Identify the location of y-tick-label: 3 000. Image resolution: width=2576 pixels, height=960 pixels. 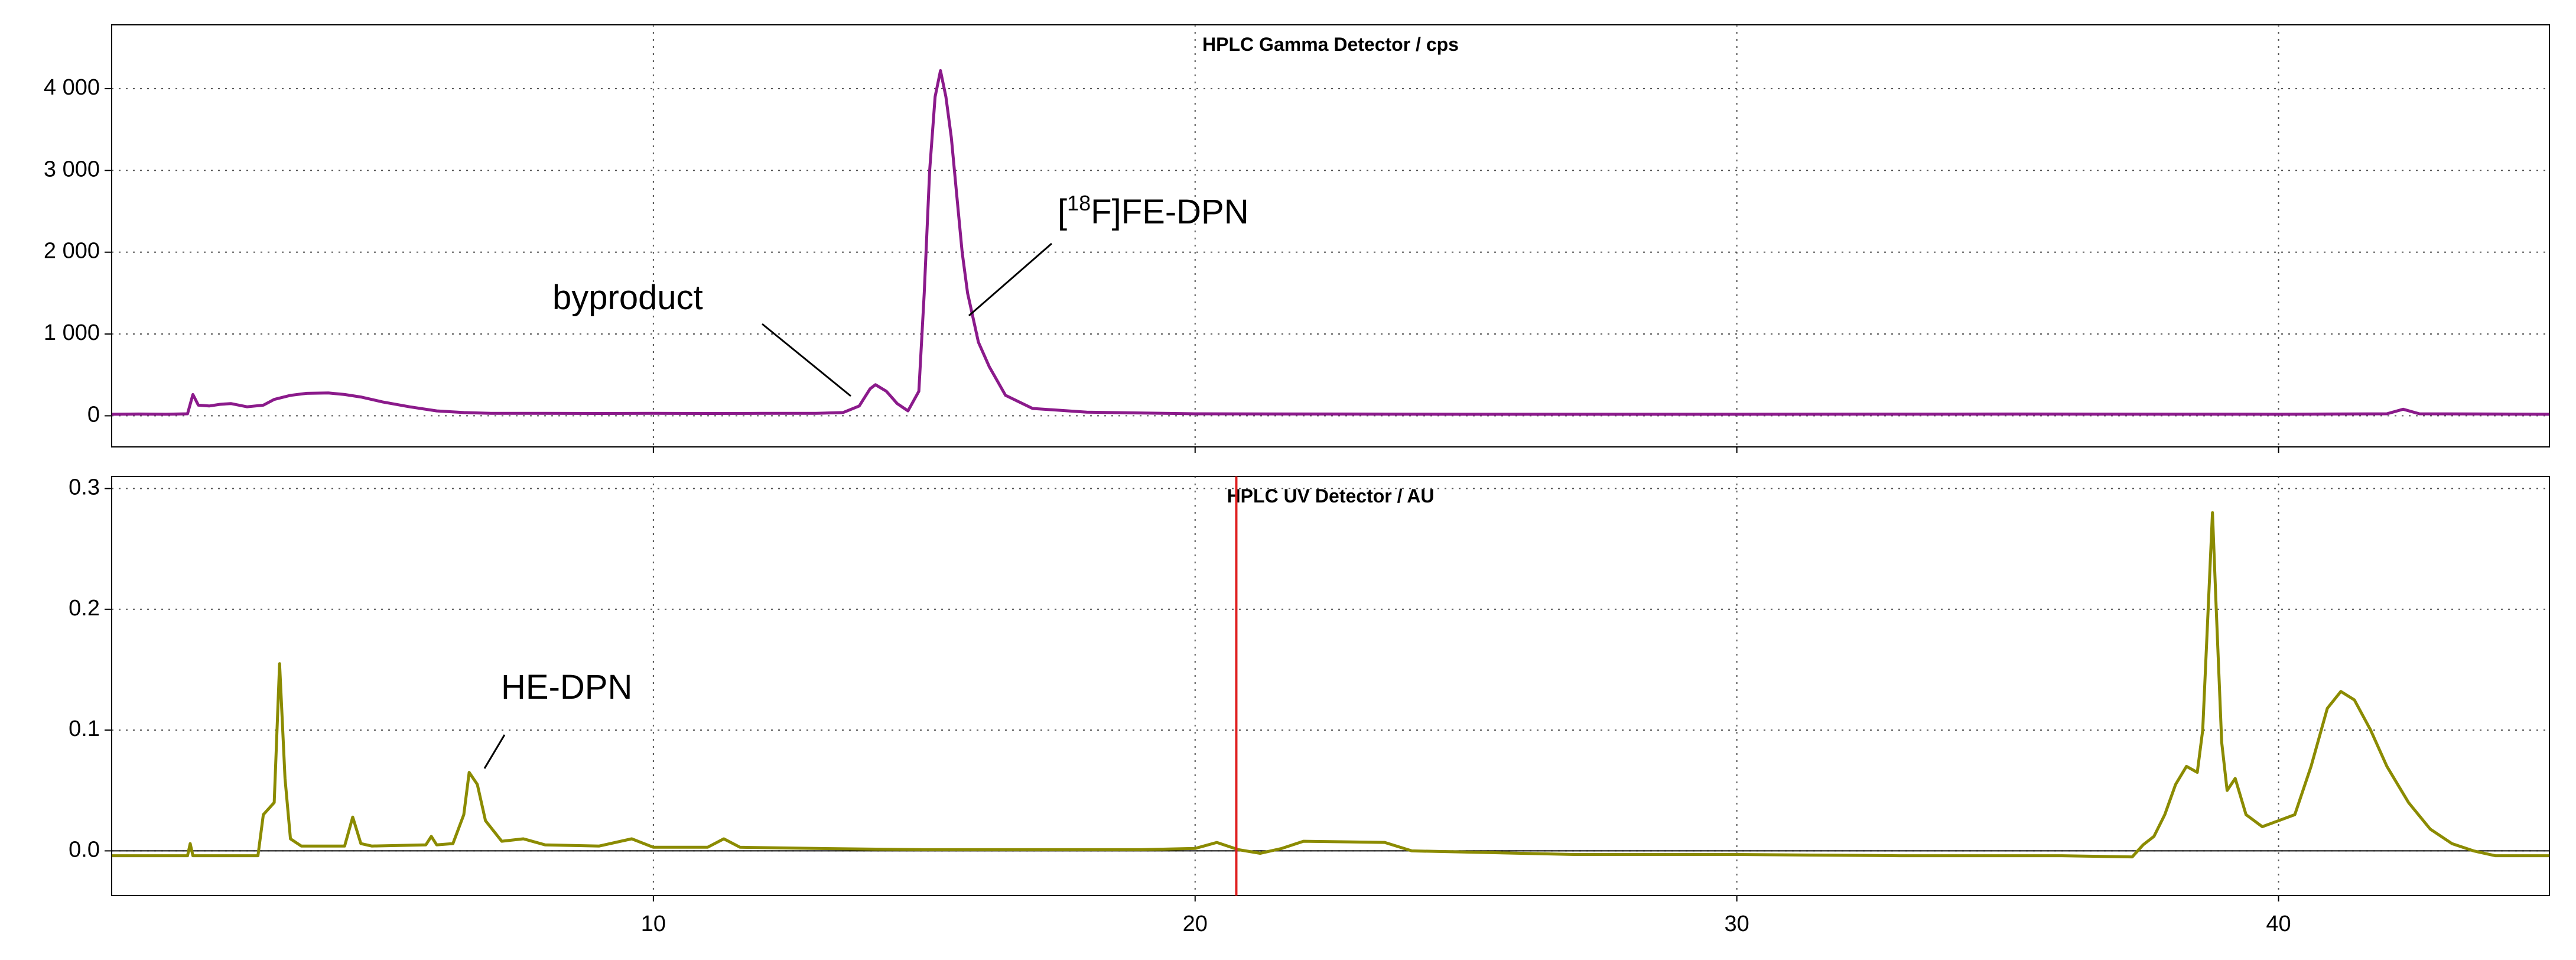
(72, 169).